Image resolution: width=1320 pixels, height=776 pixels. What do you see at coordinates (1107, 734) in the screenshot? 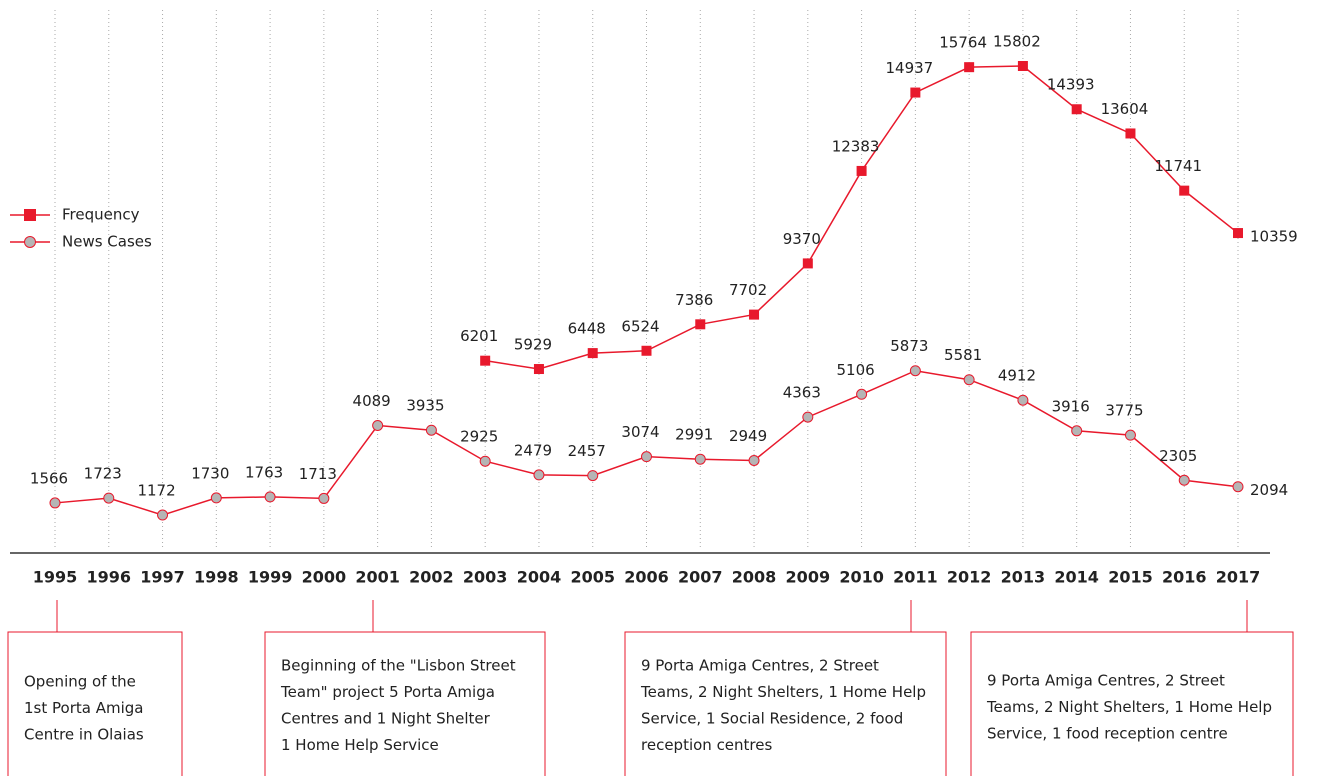
I see `annotation-text: Service, 1 food reception centre` at bounding box center [1107, 734].